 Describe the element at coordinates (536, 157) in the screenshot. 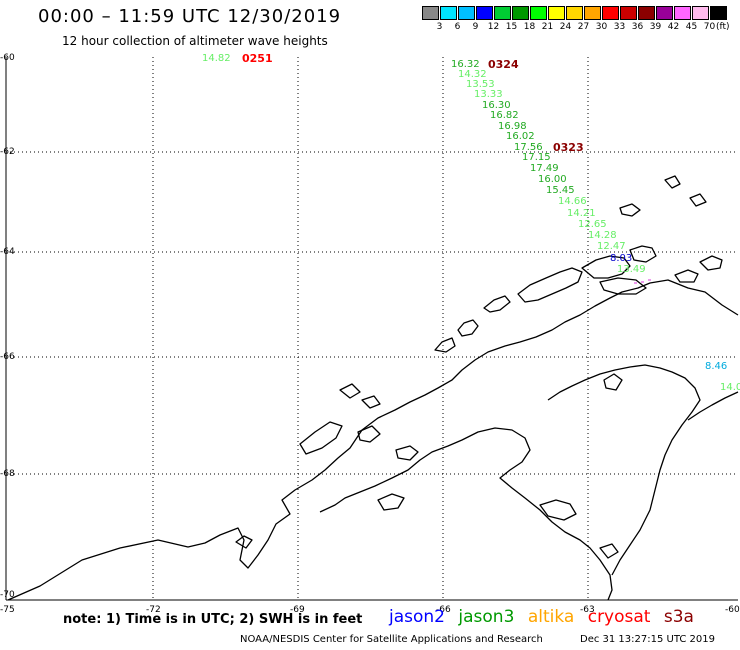

I see `wave-height-value: 17.15` at that location.